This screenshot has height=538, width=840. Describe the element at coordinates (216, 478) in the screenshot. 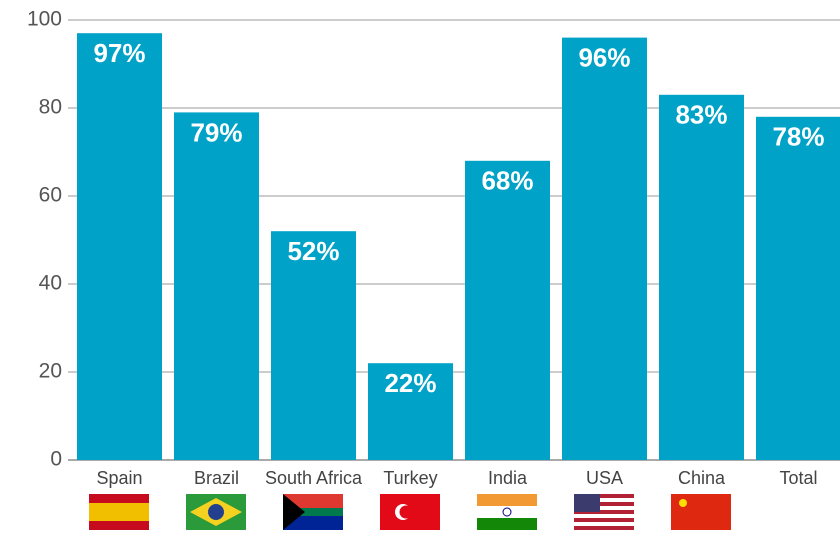

I see `x-tick-label: Brazil` at that location.